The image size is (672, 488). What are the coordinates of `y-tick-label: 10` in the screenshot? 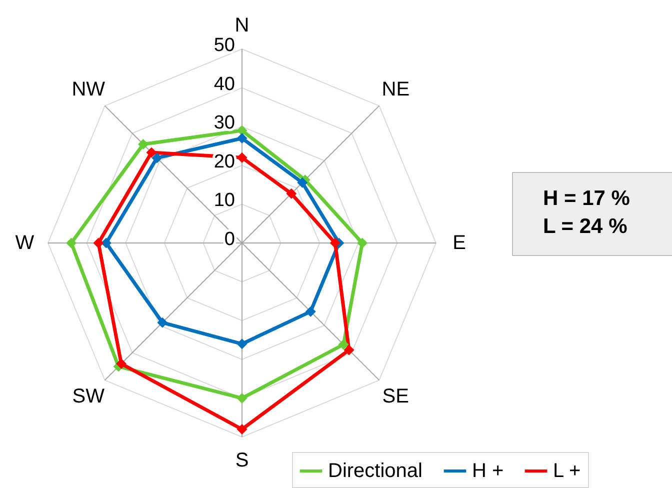 It's located at (224, 201).